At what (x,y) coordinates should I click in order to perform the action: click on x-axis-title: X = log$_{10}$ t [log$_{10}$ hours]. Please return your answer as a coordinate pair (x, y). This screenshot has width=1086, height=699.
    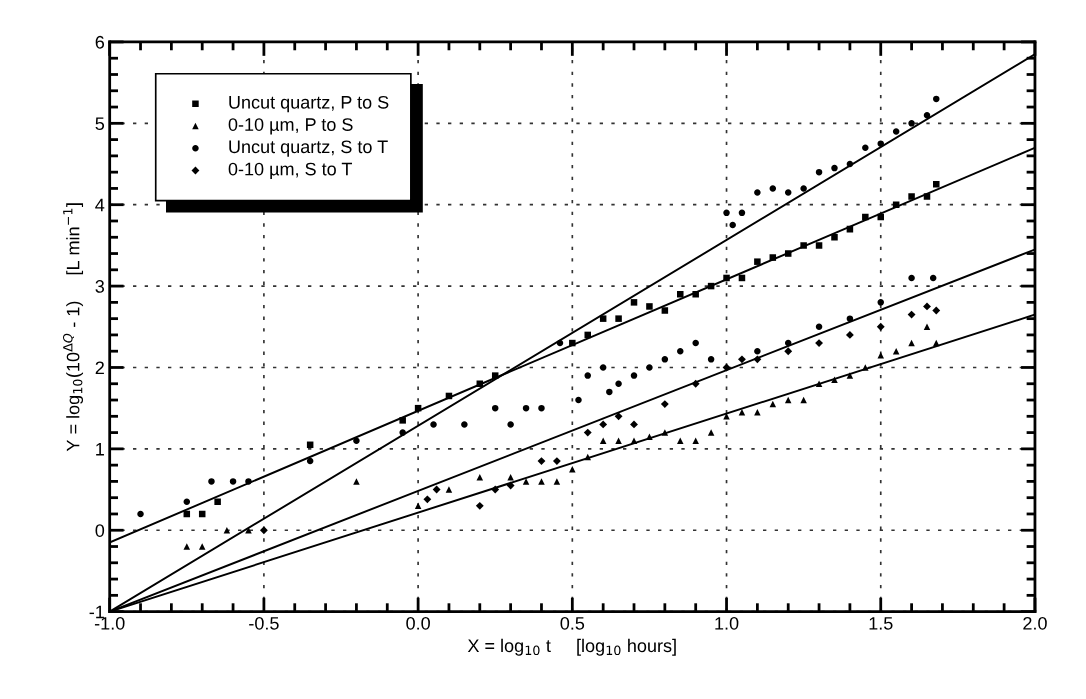
    Looking at the image, I should click on (571, 647).